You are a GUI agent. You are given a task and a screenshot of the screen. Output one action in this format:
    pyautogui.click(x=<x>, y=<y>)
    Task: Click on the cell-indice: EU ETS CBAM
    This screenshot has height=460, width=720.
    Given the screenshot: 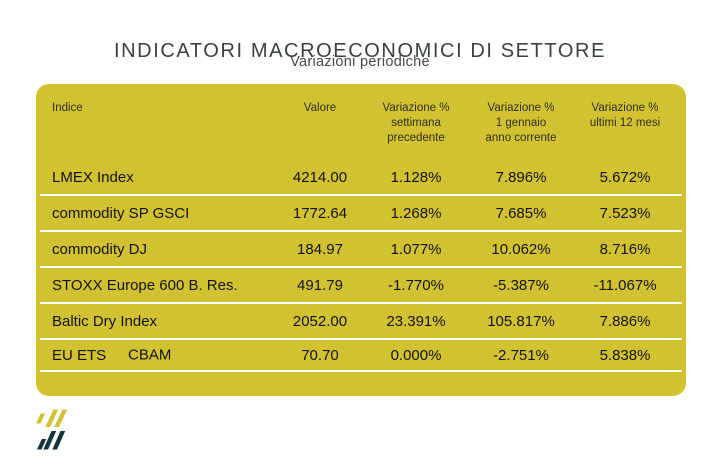 What is the action you would take?
    pyautogui.click(x=112, y=355)
    